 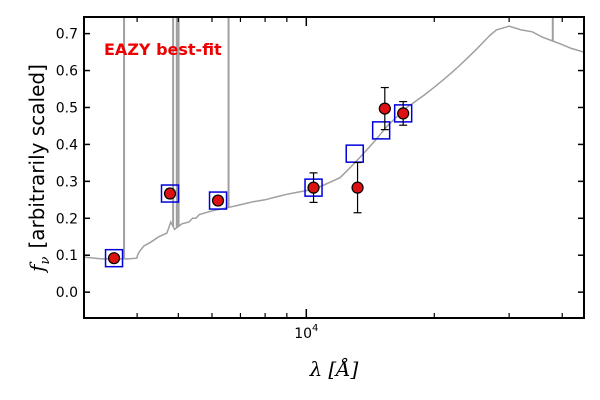 What do you see at coordinates (163, 49) in the screenshot?
I see `chart-annotation: EAZY best-fit` at bounding box center [163, 49].